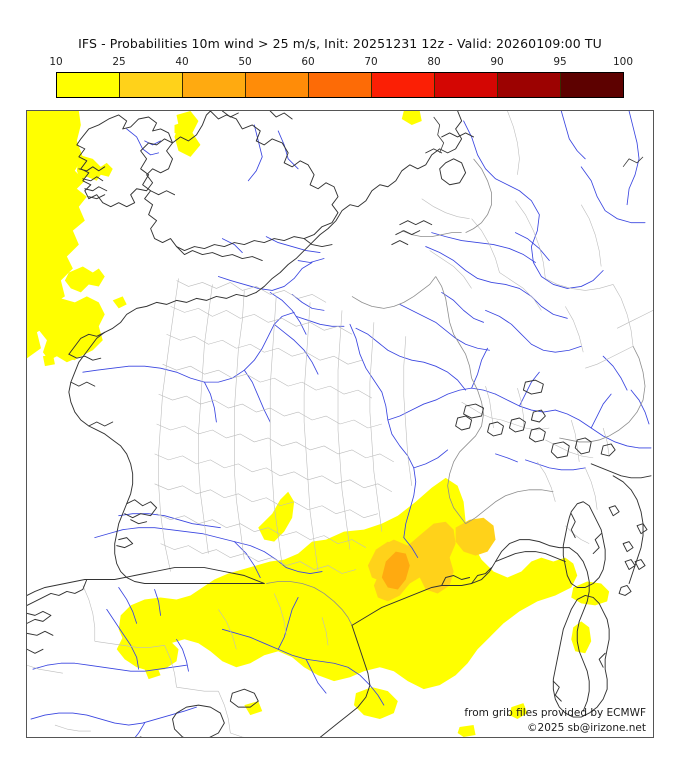 The image size is (680, 758). Describe the element at coordinates (308, 62) in the screenshot. I see `colorbar-tick: 60` at that location.